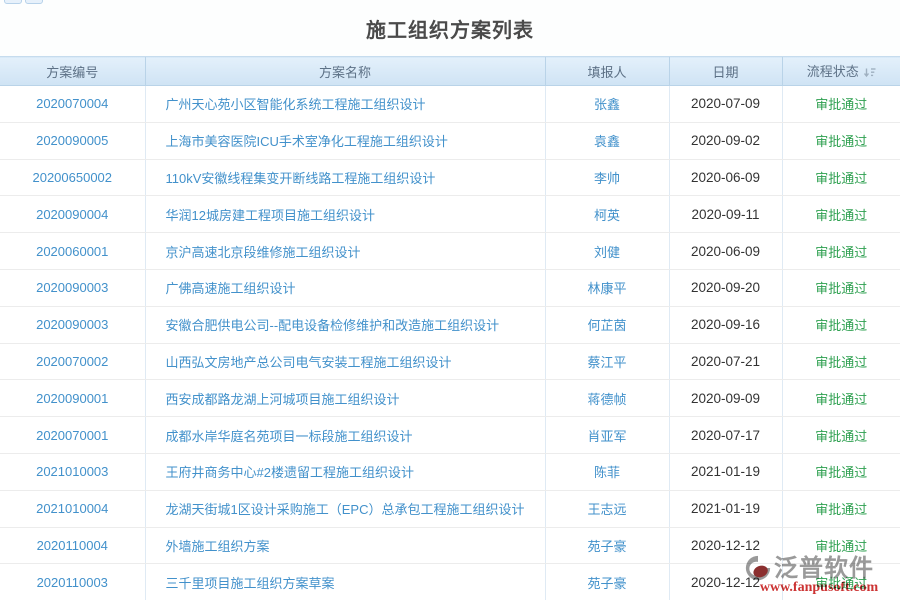 Image resolution: width=900 pixels, height=600 pixels. What do you see at coordinates (606, 362) in the screenshot?
I see `reporter-link: 蔡江平` at bounding box center [606, 362].